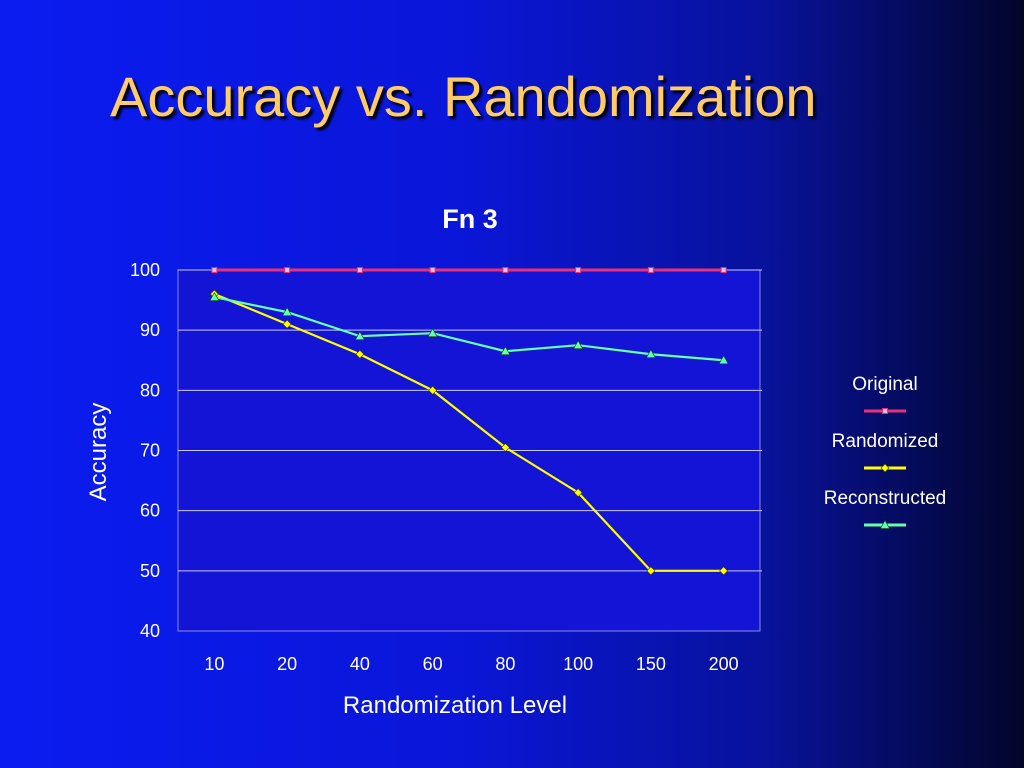 The height and width of the screenshot is (768, 1024). I want to click on y-axis-label: Accuracy, so click(98, 452).